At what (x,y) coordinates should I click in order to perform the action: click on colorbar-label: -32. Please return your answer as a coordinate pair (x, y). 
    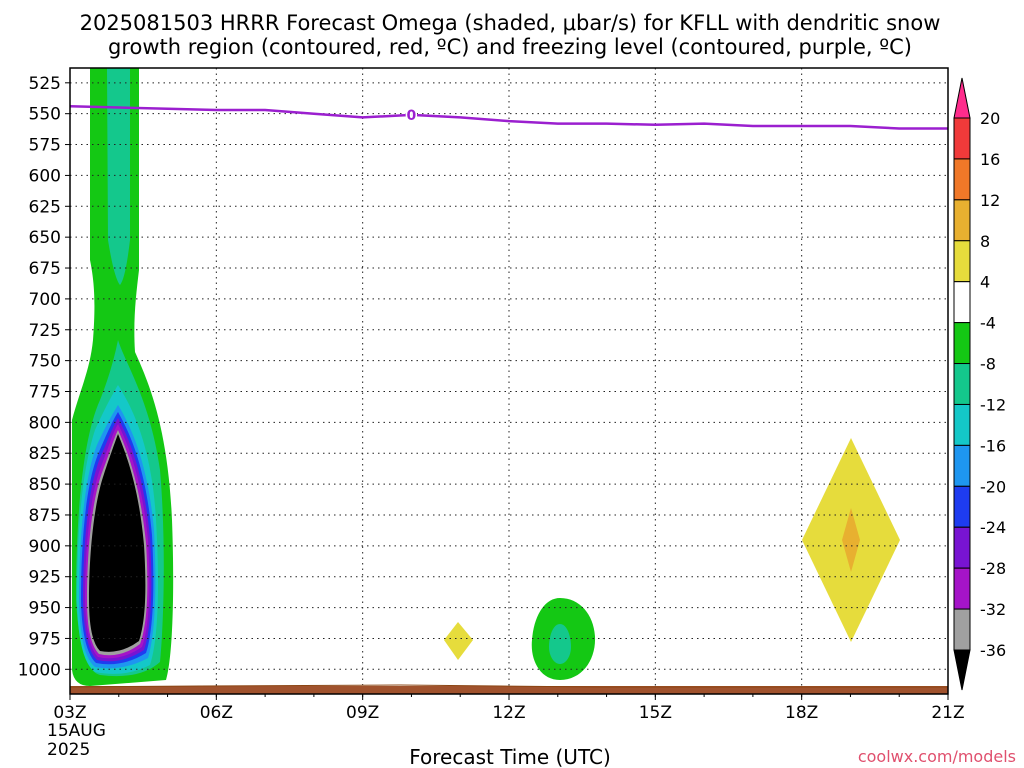
    Looking at the image, I should click on (993, 609).